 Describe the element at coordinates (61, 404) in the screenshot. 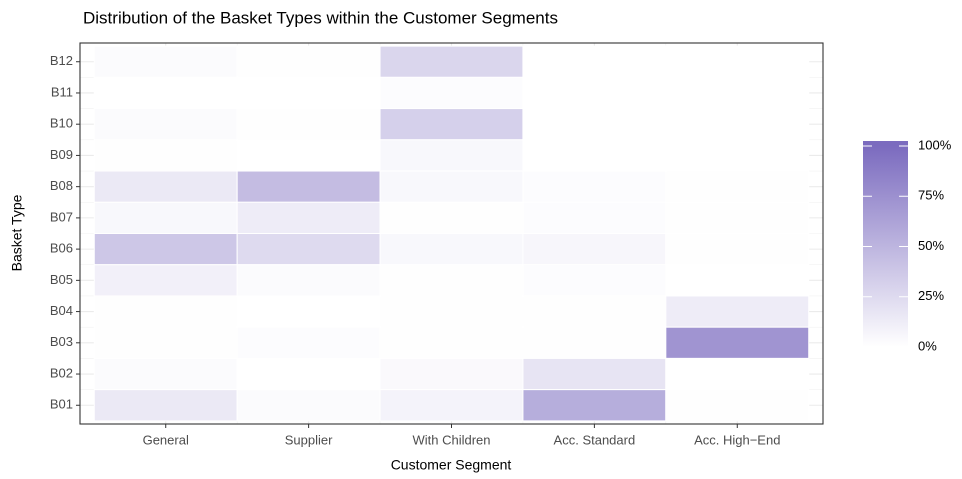

I see `y-tick-label: B01` at that location.